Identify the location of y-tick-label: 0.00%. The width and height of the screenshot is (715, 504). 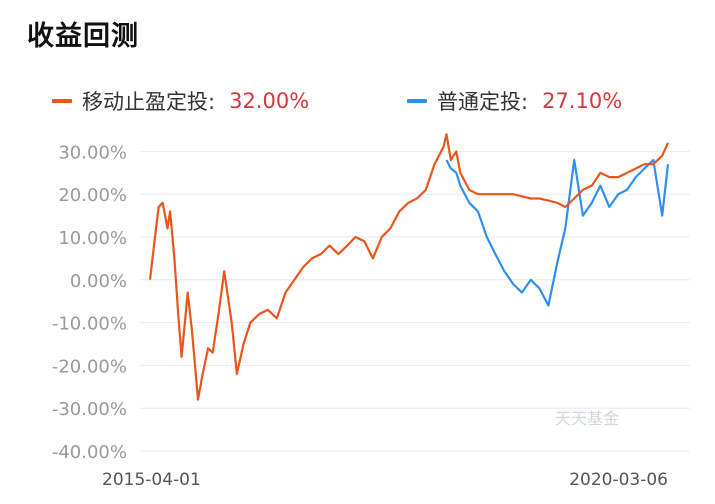
(98, 281).